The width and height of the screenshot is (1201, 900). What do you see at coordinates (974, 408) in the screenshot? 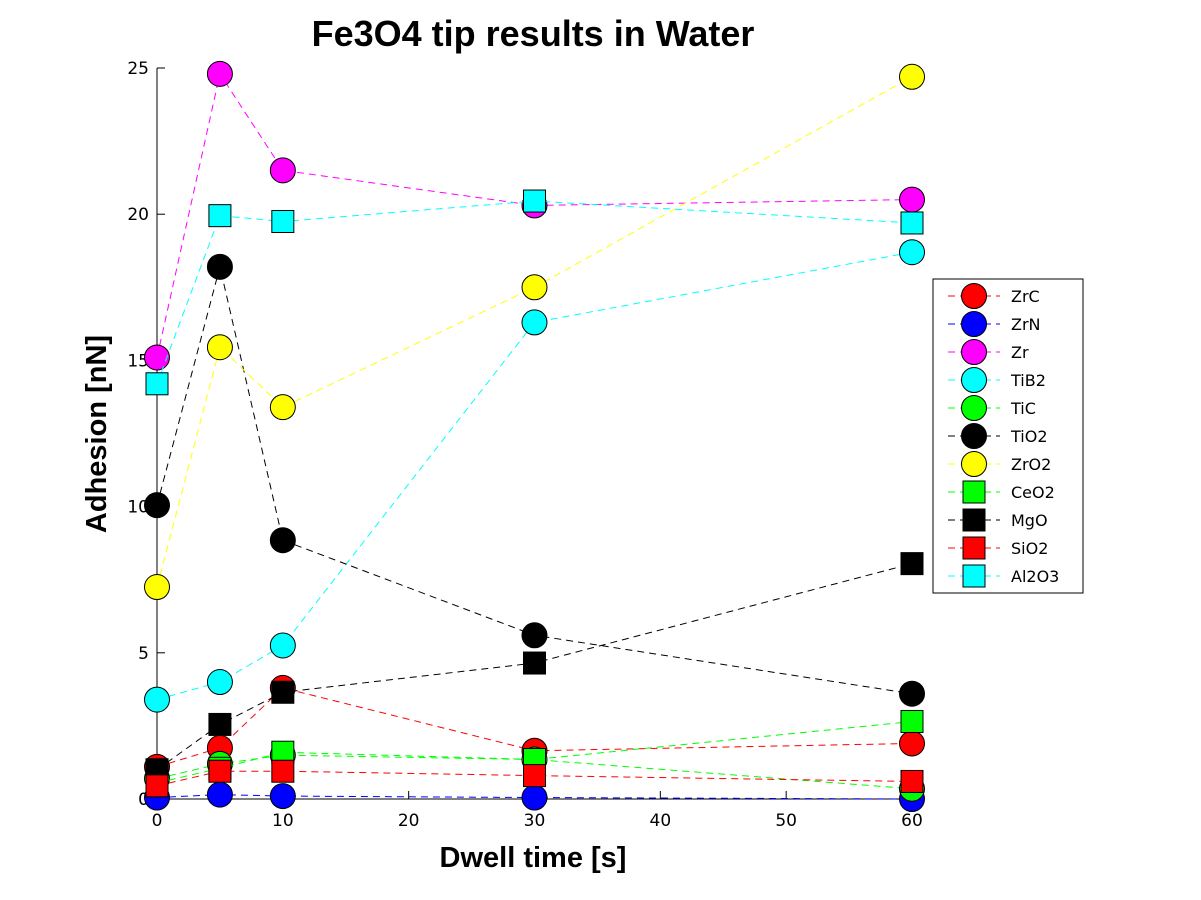
I see `legend-marker-tic` at bounding box center [974, 408].